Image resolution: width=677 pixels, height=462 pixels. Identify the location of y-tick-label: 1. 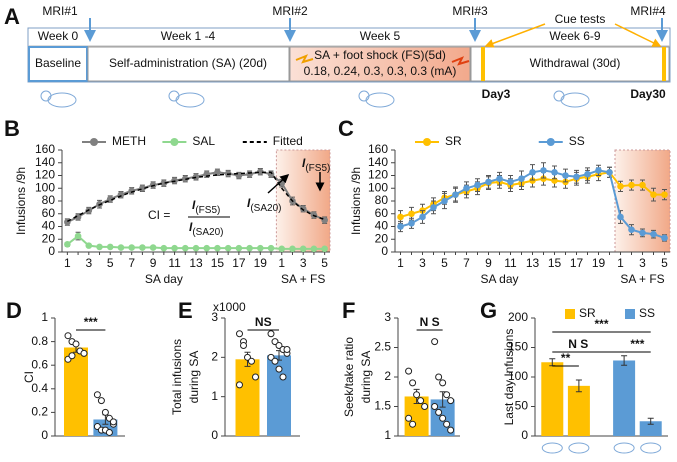
(387, 435).